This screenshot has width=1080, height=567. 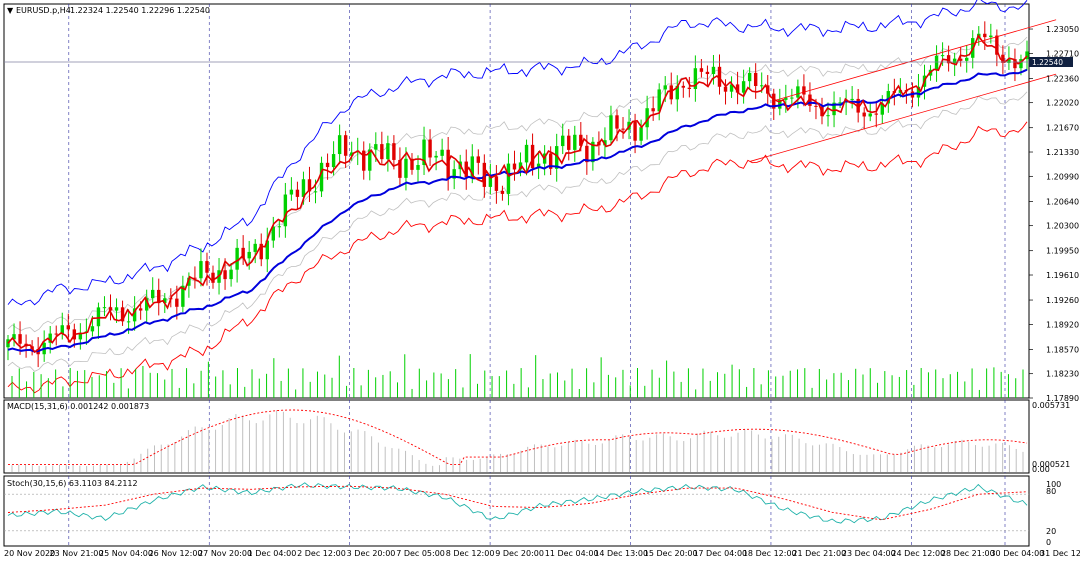 I want to click on ohlc-values: 1.22324 1.22540 1.22296 1.22540, so click(x=140, y=10).